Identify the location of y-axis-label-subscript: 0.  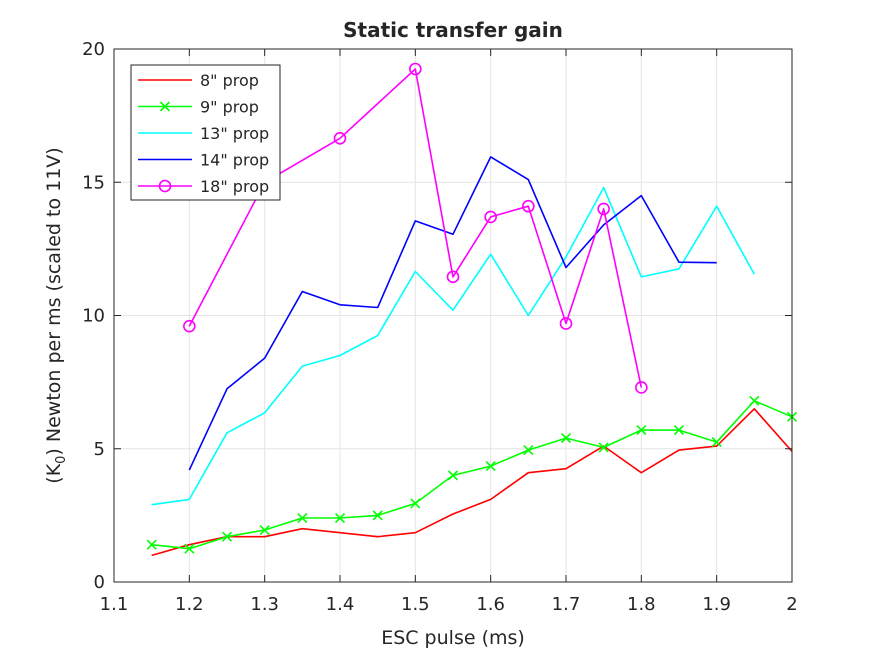
(61, 460).